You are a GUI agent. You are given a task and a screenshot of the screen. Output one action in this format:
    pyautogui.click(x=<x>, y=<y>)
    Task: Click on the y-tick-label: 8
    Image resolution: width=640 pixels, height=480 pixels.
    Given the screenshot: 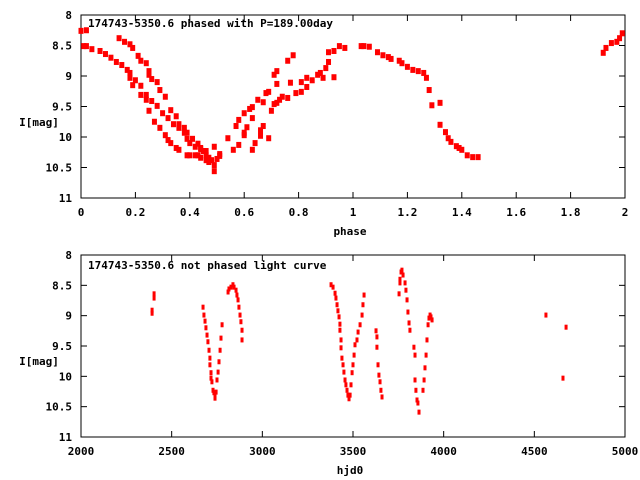 What is the action you would take?
    pyautogui.click(x=68, y=255)
    